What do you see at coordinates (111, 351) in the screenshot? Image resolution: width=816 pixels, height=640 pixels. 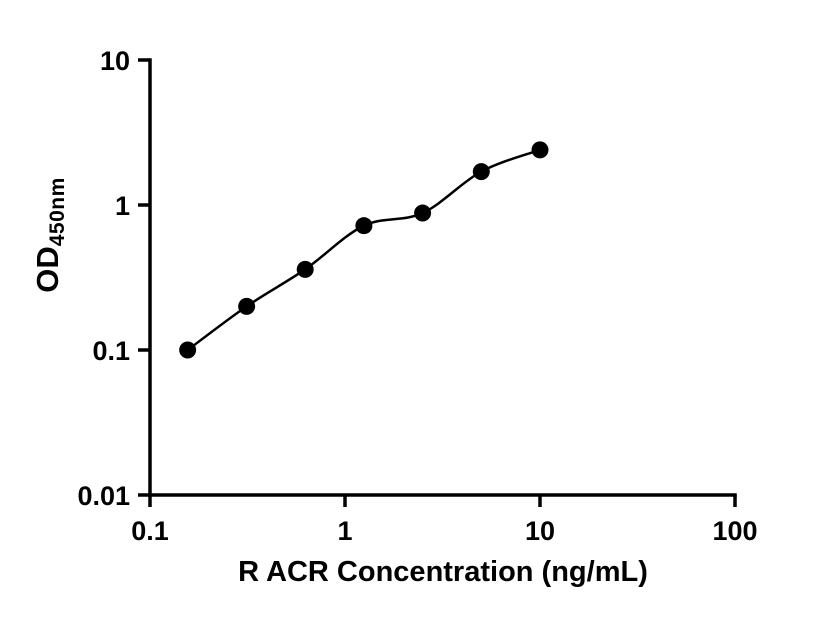 I see `y-tick-label: 0.1` at bounding box center [111, 351].